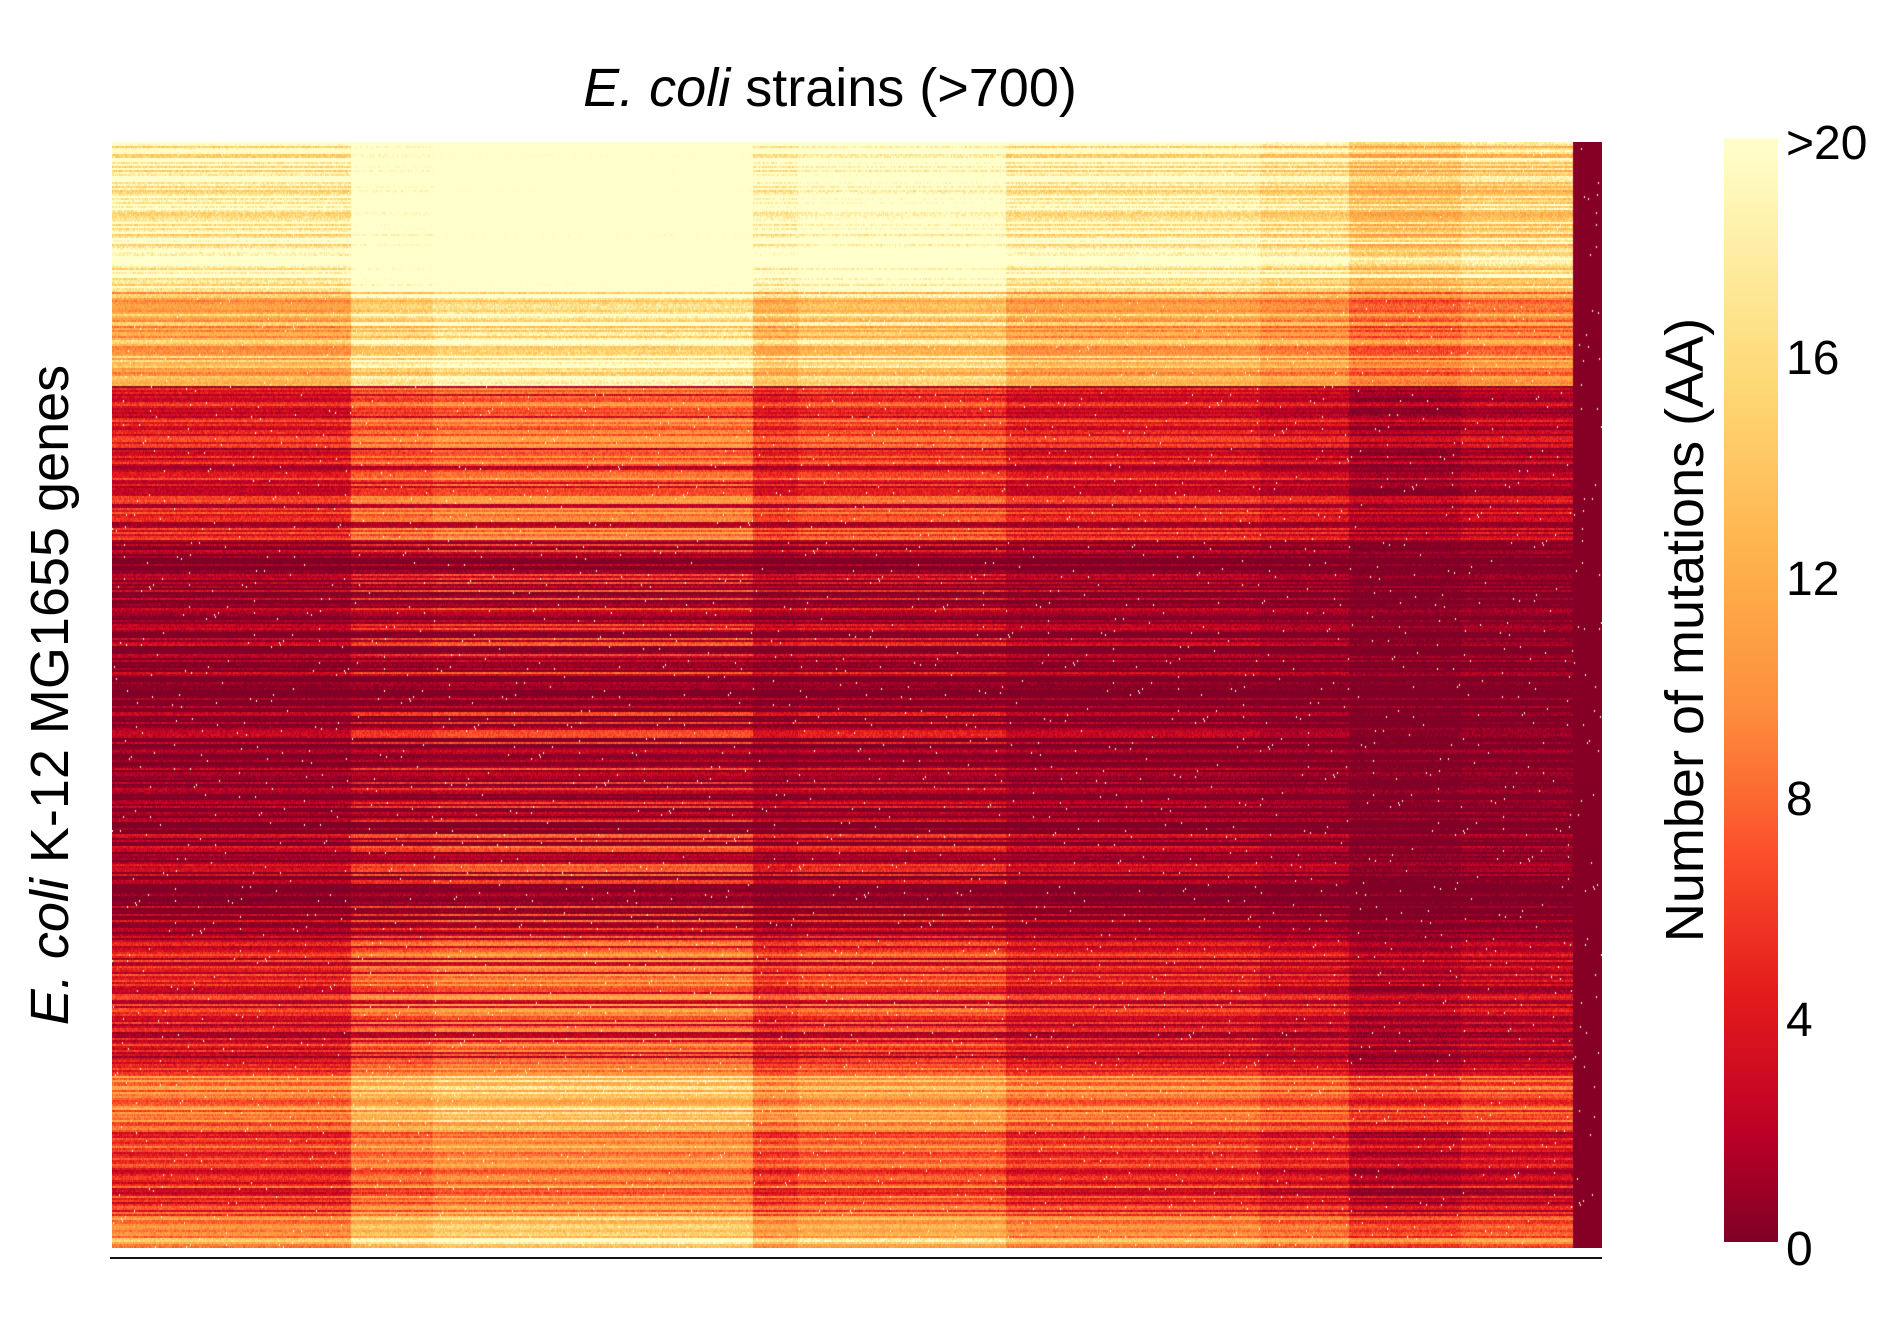 The image size is (1892, 1336). I want to click on chart-title-rest: strains (>700), so click(903, 88).